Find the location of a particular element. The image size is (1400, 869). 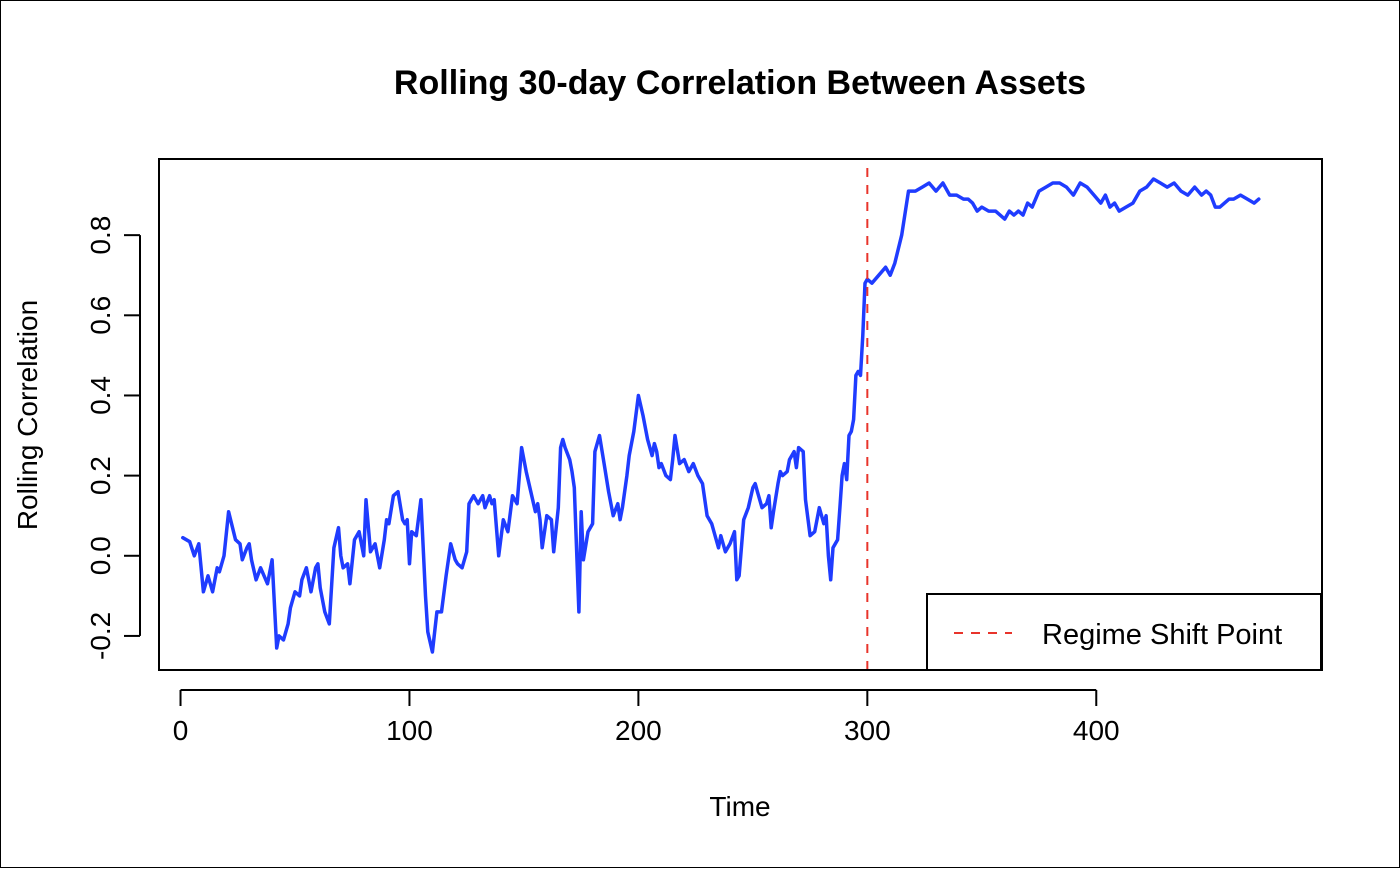

x-axis-label: Time is located at coordinates (739, 806).